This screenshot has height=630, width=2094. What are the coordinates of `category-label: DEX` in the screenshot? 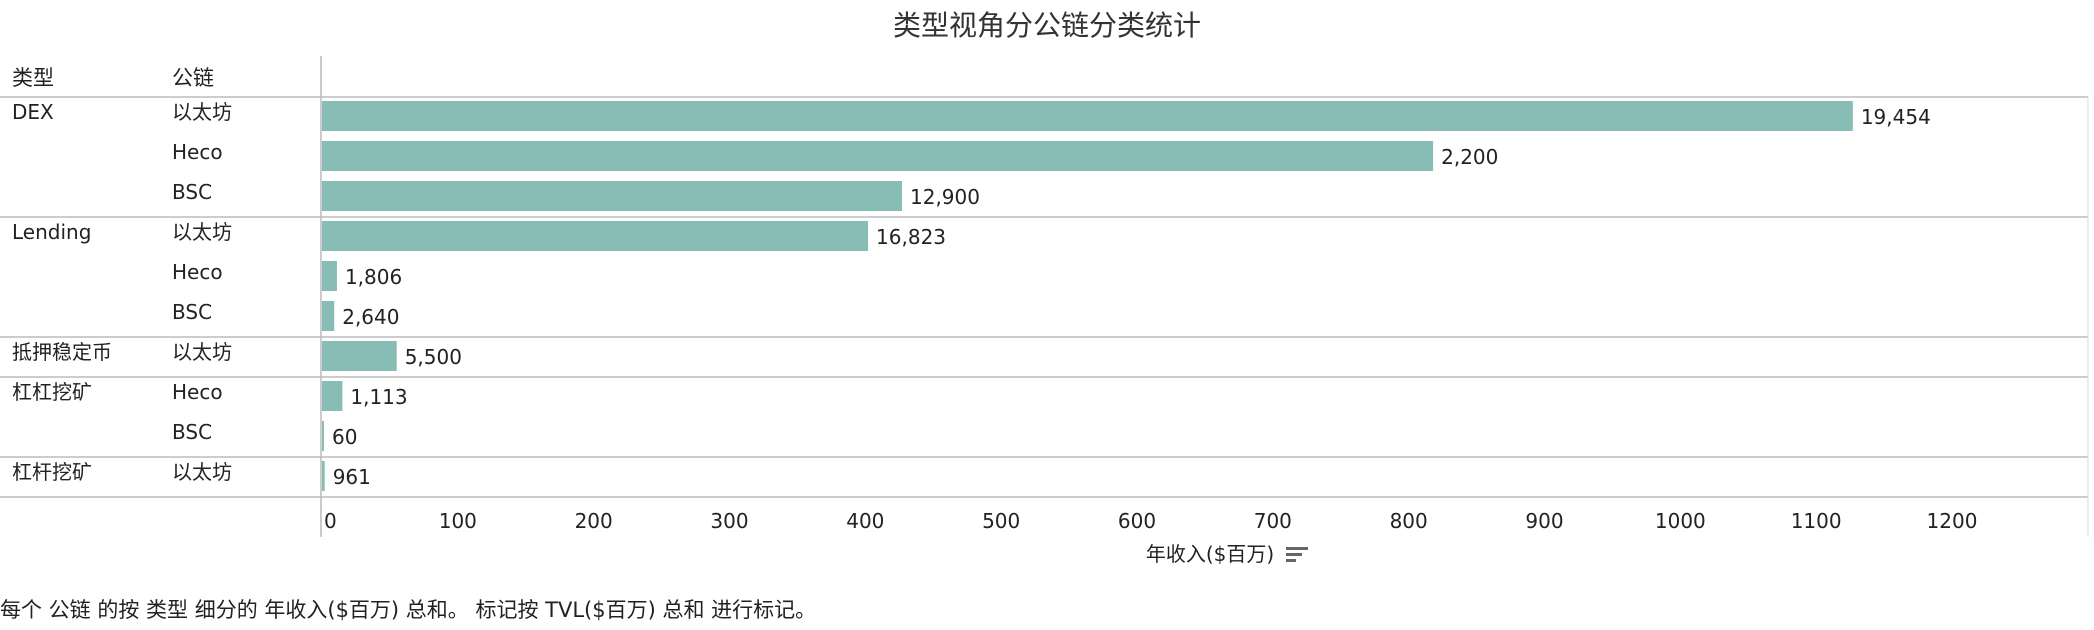 It's located at (33, 112).